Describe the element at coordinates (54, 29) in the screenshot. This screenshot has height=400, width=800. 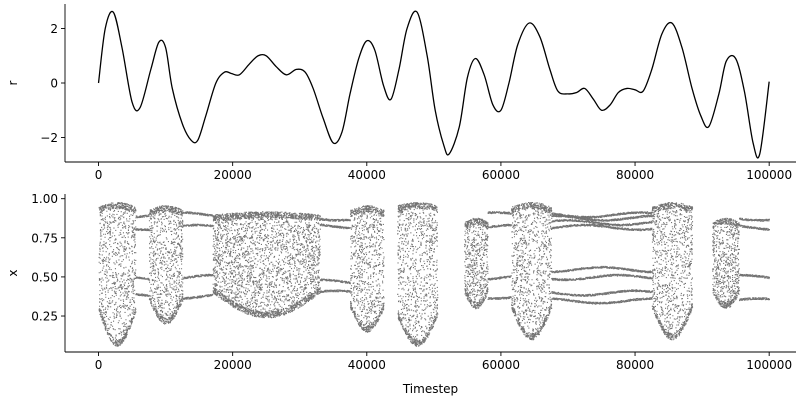
I see `y-tick-label: 2` at that location.